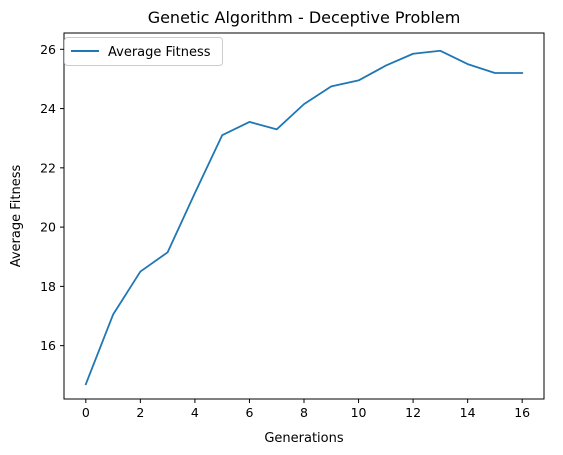  I want to click on x-tick-label: 8, so click(304, 412).